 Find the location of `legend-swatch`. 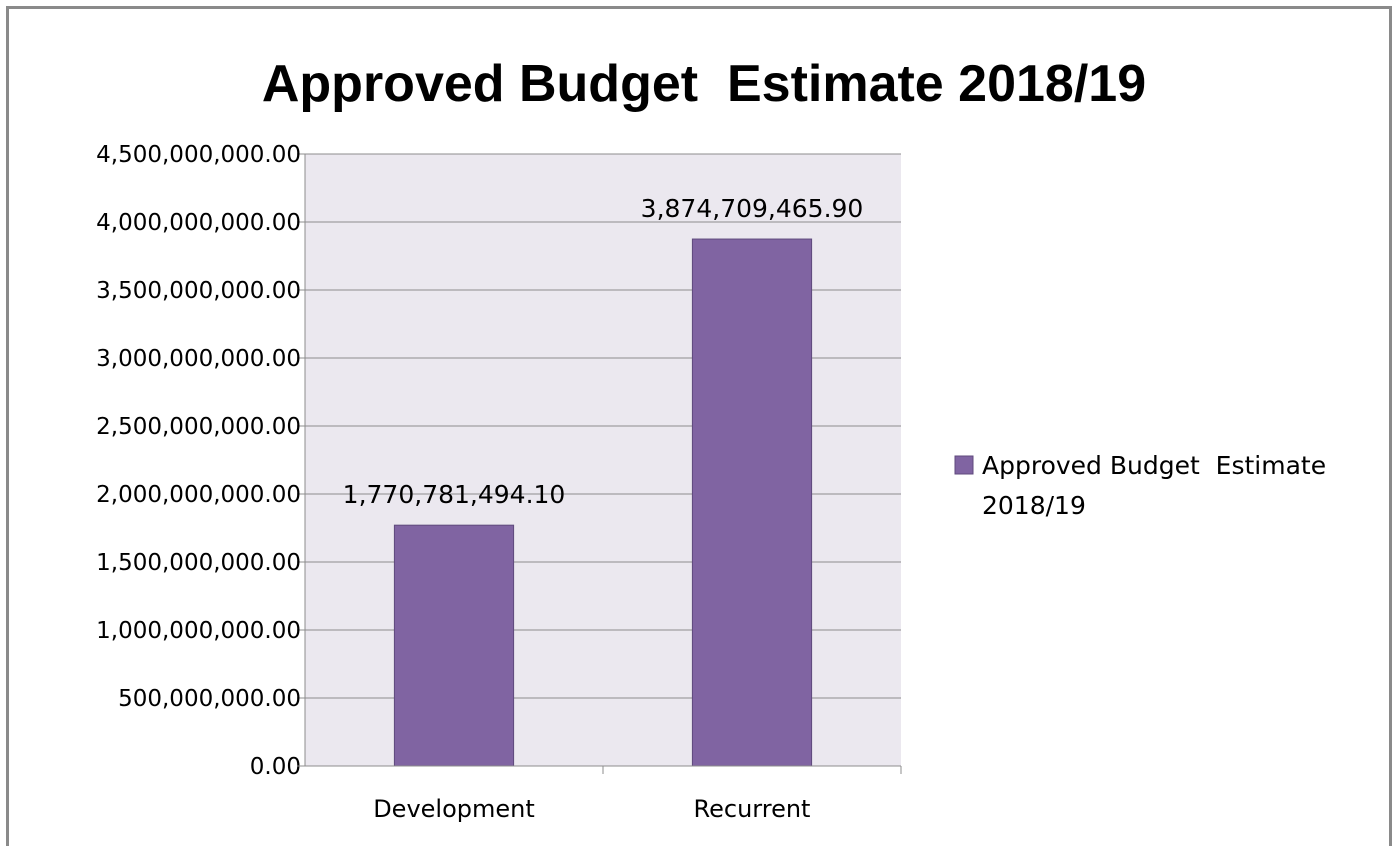

legend-swatch is located at coordinates (964, 465).